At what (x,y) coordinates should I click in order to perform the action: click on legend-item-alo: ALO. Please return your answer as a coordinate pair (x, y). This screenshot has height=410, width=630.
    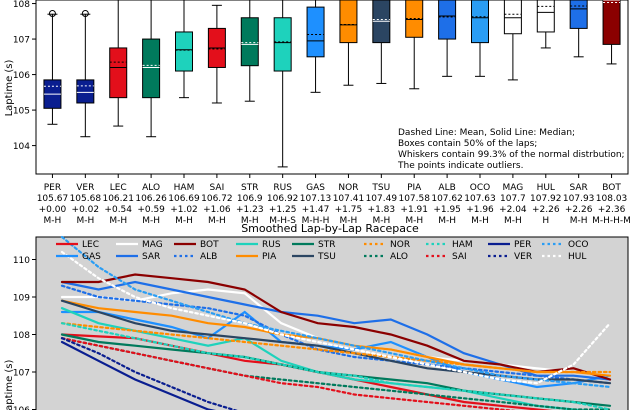
    Looking at the image, I should click on (386, 257).